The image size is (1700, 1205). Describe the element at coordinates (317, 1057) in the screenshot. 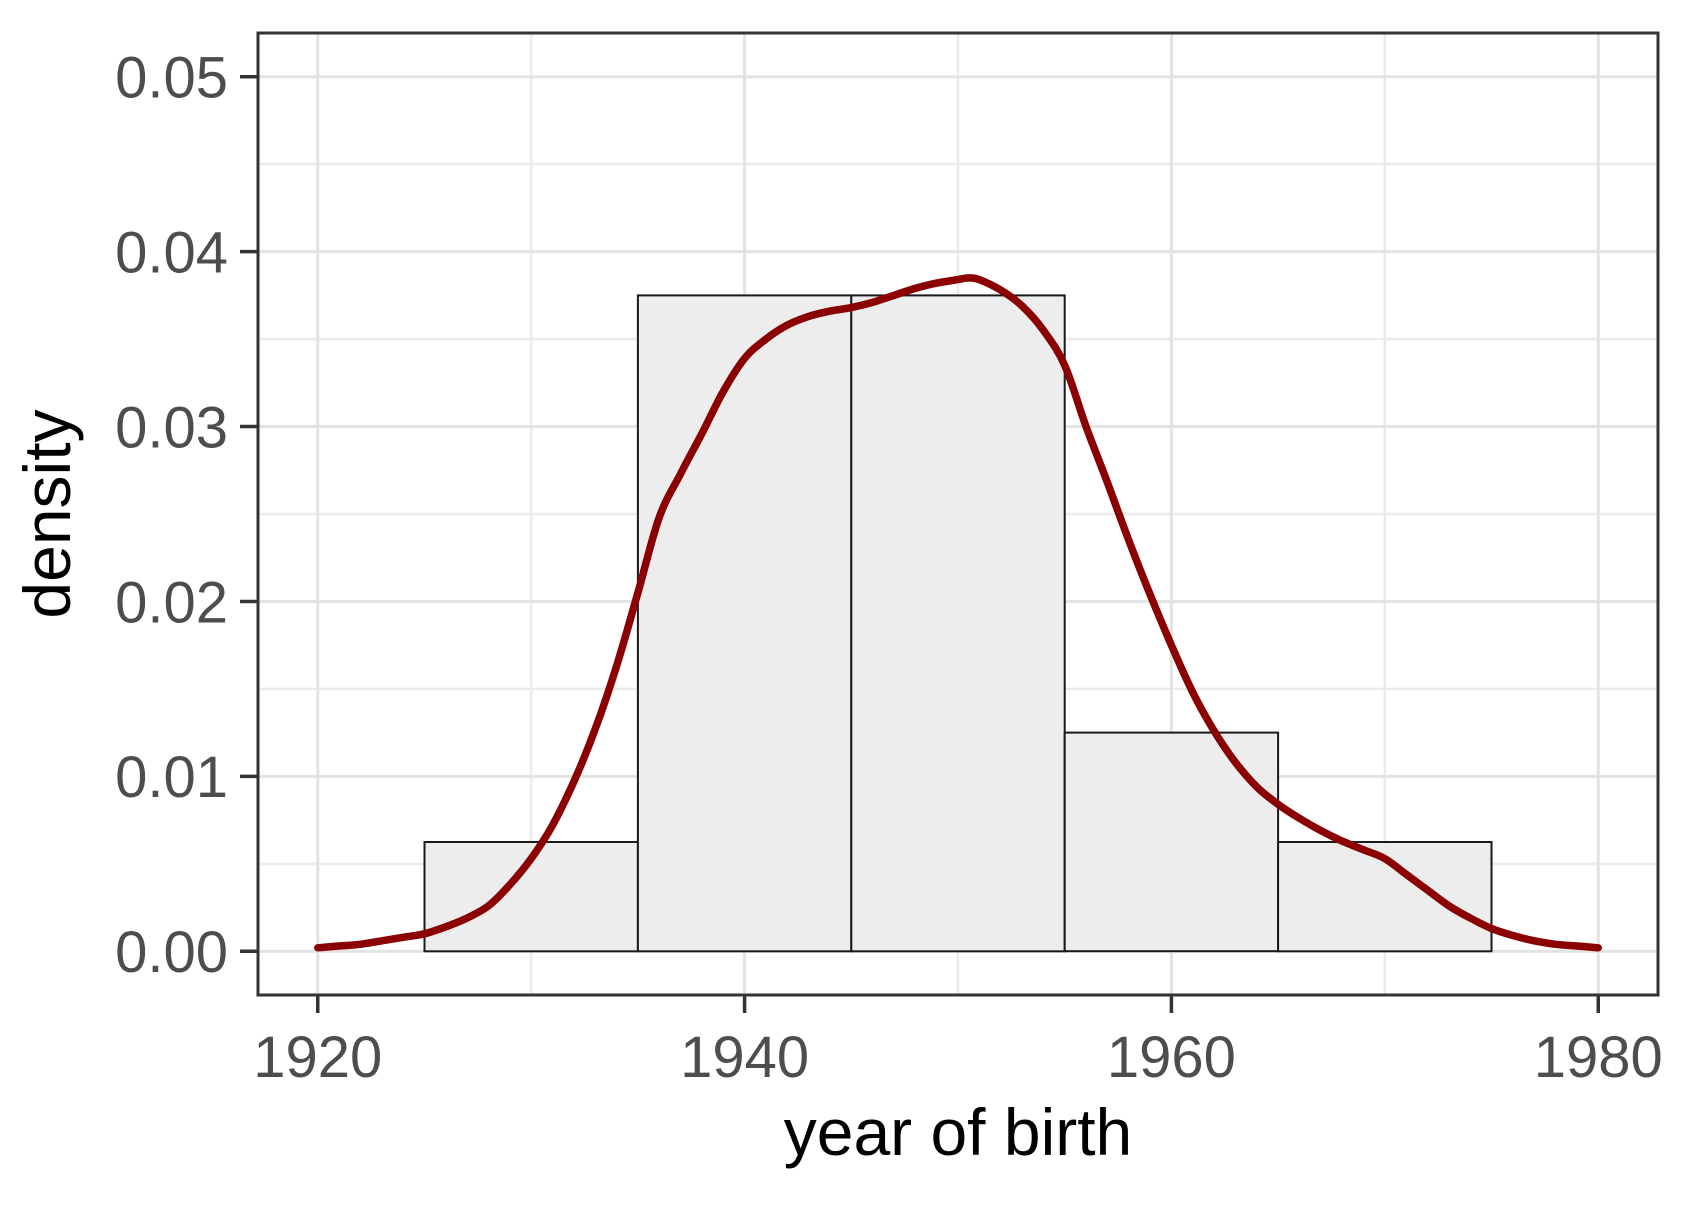

I see `x-tick-label: 1920` at that location.